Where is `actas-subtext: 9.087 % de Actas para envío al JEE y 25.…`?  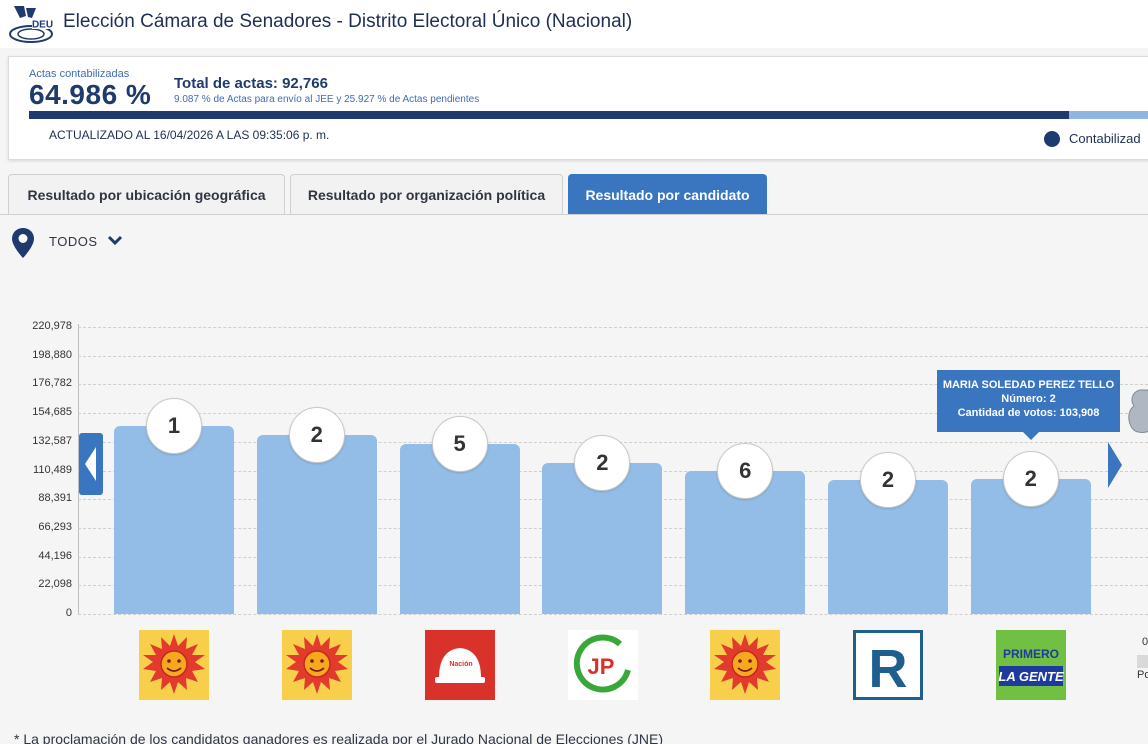 actas-subtext: 9.087 % de Actas para envío al JEE y 25.… is located at coordinates (327, 99).